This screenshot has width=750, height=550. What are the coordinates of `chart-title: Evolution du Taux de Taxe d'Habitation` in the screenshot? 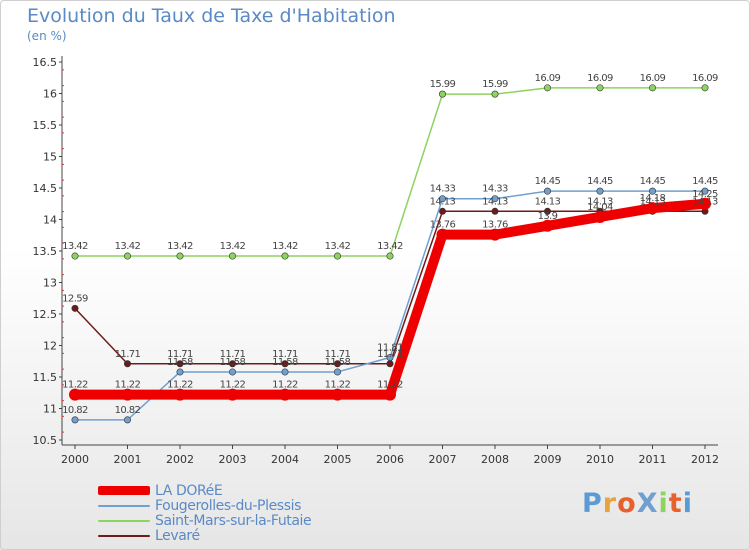 It's located at (211, 16).